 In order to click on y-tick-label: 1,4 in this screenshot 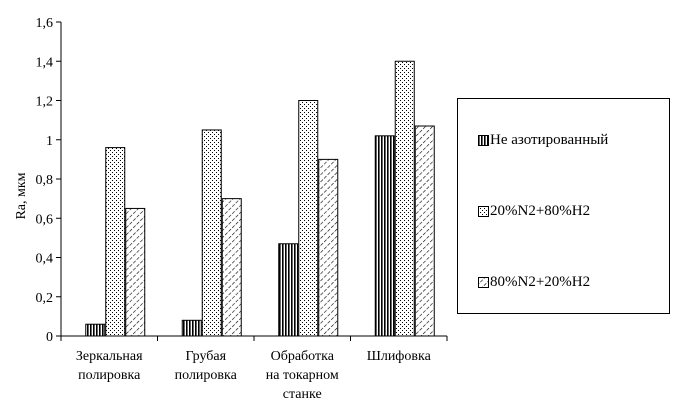, I will do `click(45, 62)`.